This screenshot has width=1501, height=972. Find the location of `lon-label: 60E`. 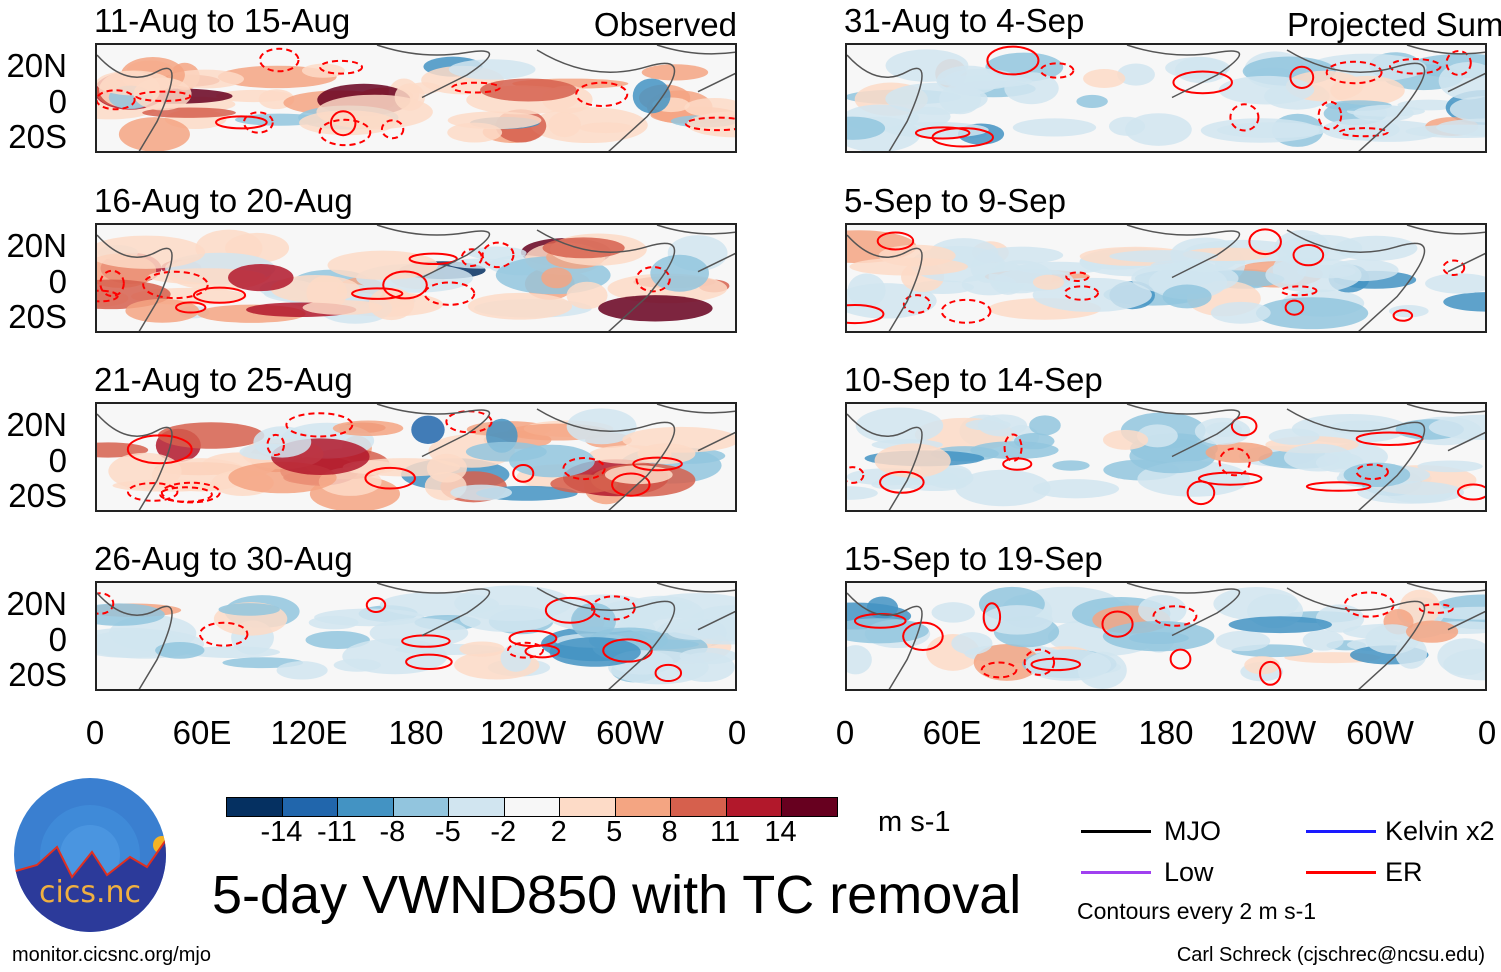

lon-label: 60E is located at coordinates (952, 732).